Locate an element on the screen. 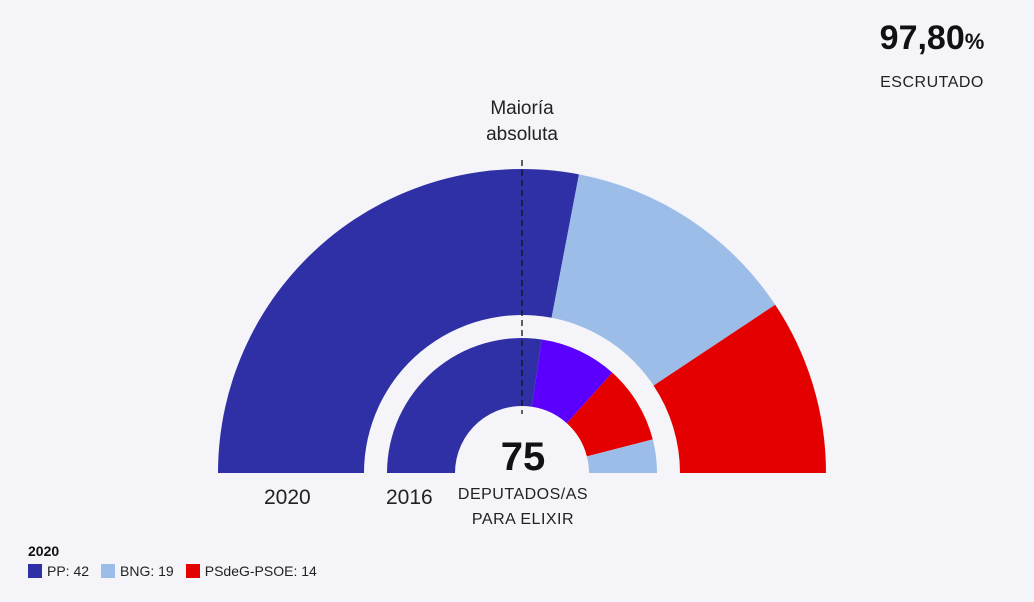  seat-arc-2016-en-marea is located at coordinates (572, 381).